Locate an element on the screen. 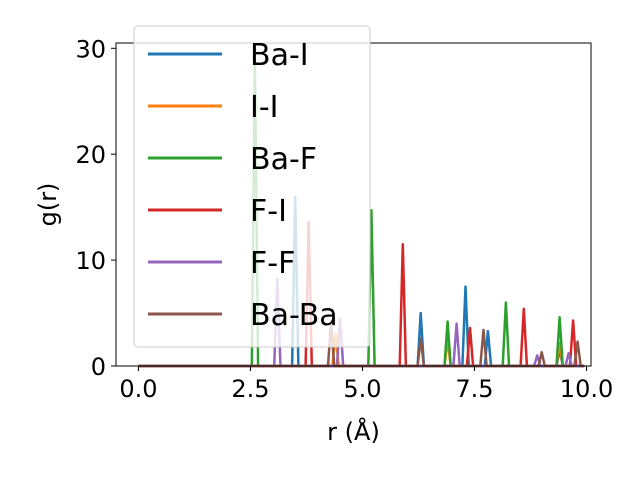 The image size is (640, 480). y-axis-ticks: 0 10 20 30 is located at coordinates (95, 208).